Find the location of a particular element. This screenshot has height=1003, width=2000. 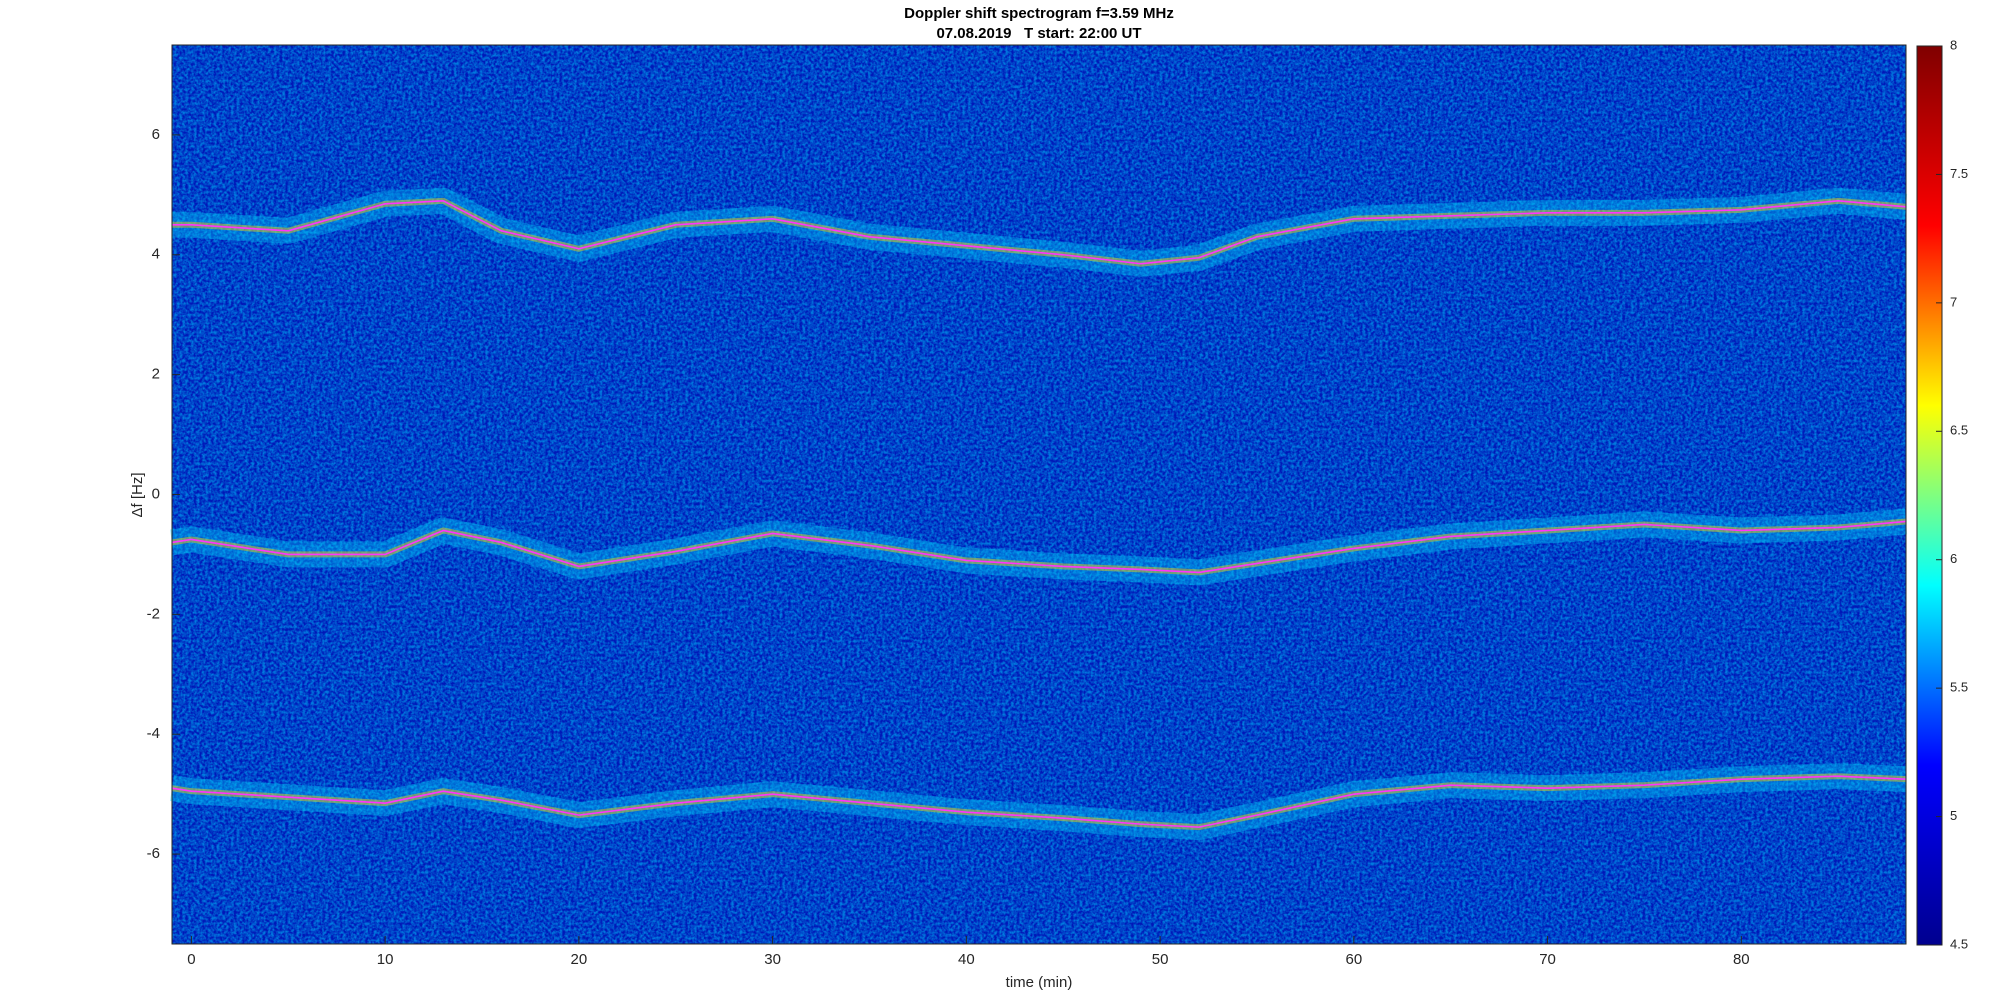

y-tick-label: 0 is located at coordinates (156, 493).